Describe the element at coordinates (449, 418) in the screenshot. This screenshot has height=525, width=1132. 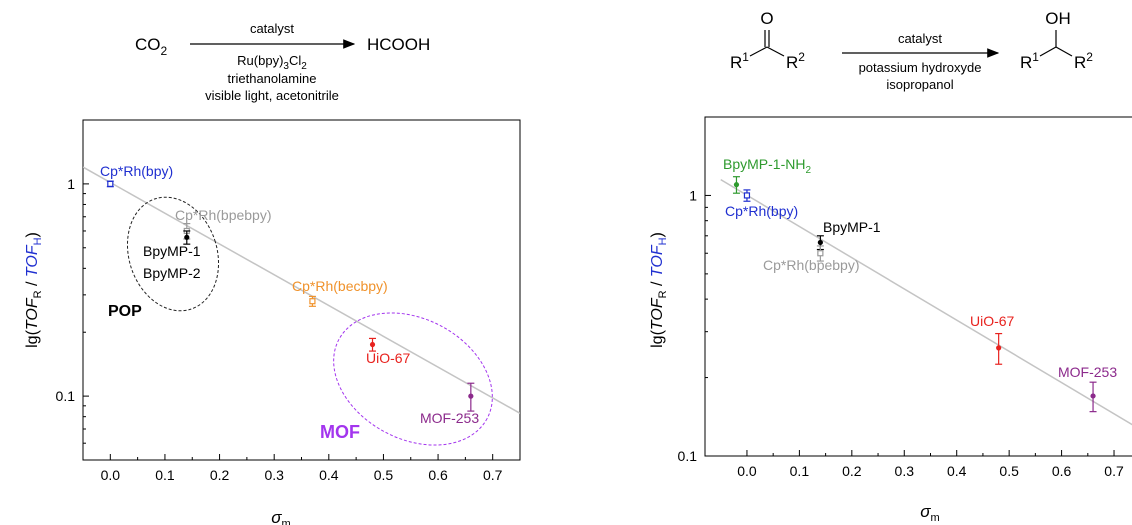
I see `label-mof253-left: MOF-253` at that location.